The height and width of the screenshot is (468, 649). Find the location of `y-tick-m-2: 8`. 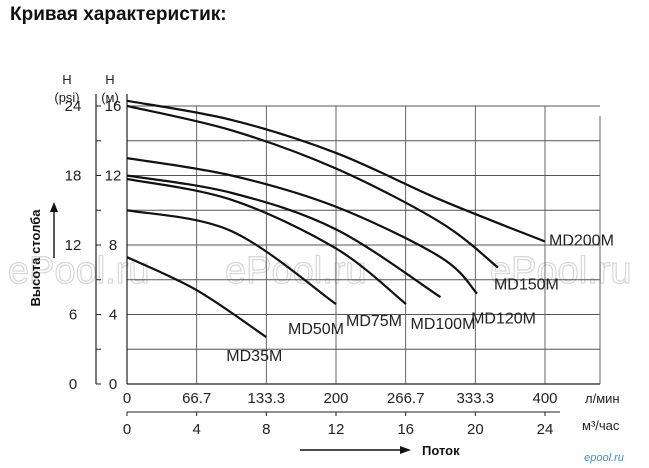

y-tick-m-2: 8 is located at coordinates (113, 245).